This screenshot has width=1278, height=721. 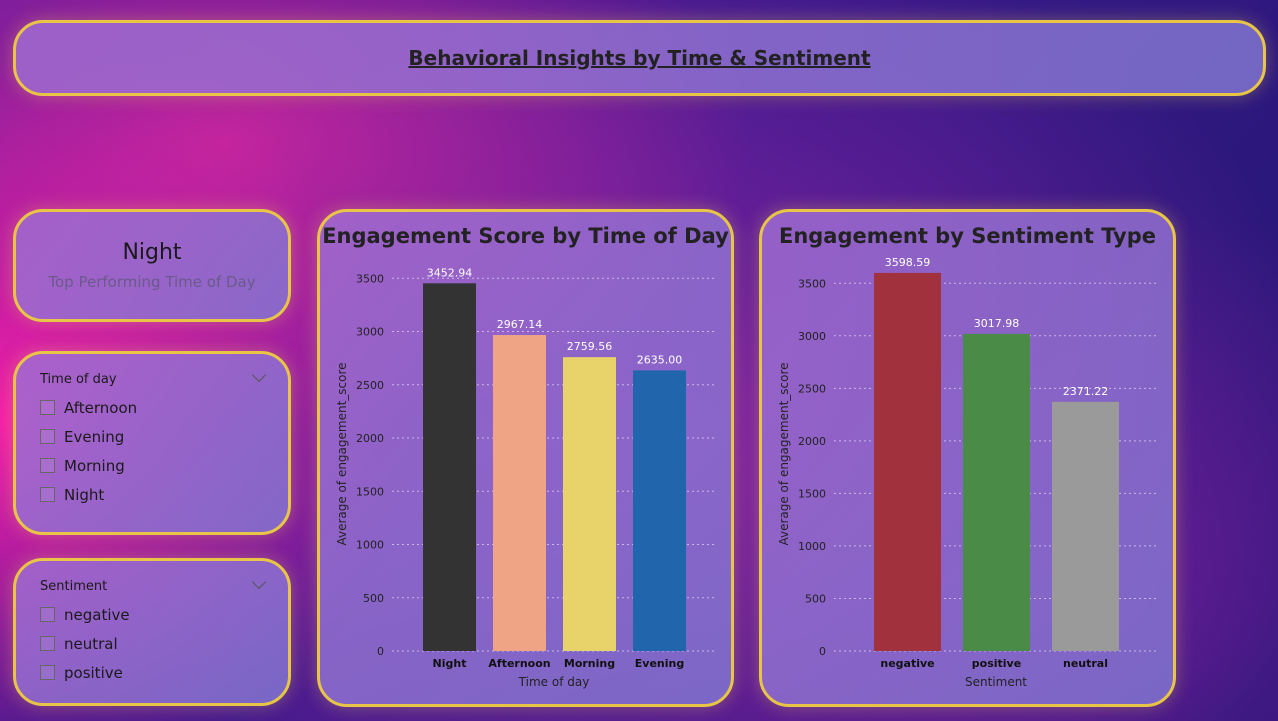 I want to click on bar-night, so click(x=449, y=467).